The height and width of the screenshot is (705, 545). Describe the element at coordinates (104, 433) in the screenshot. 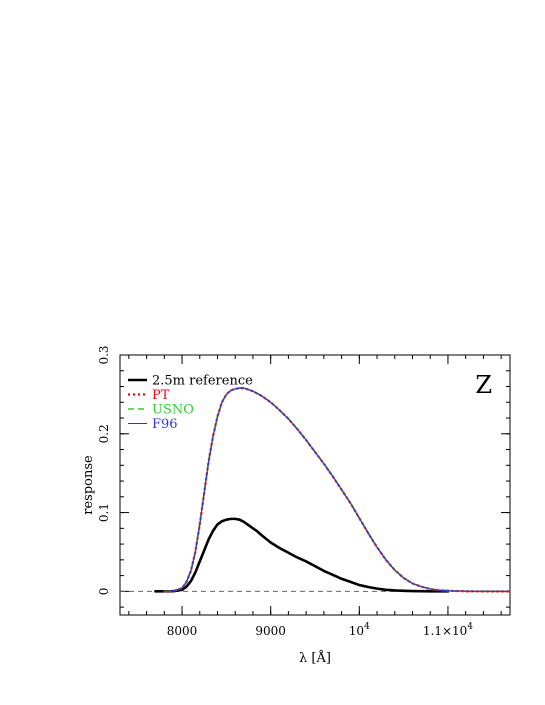

I see `y-tick-label: 0.2` at that location.